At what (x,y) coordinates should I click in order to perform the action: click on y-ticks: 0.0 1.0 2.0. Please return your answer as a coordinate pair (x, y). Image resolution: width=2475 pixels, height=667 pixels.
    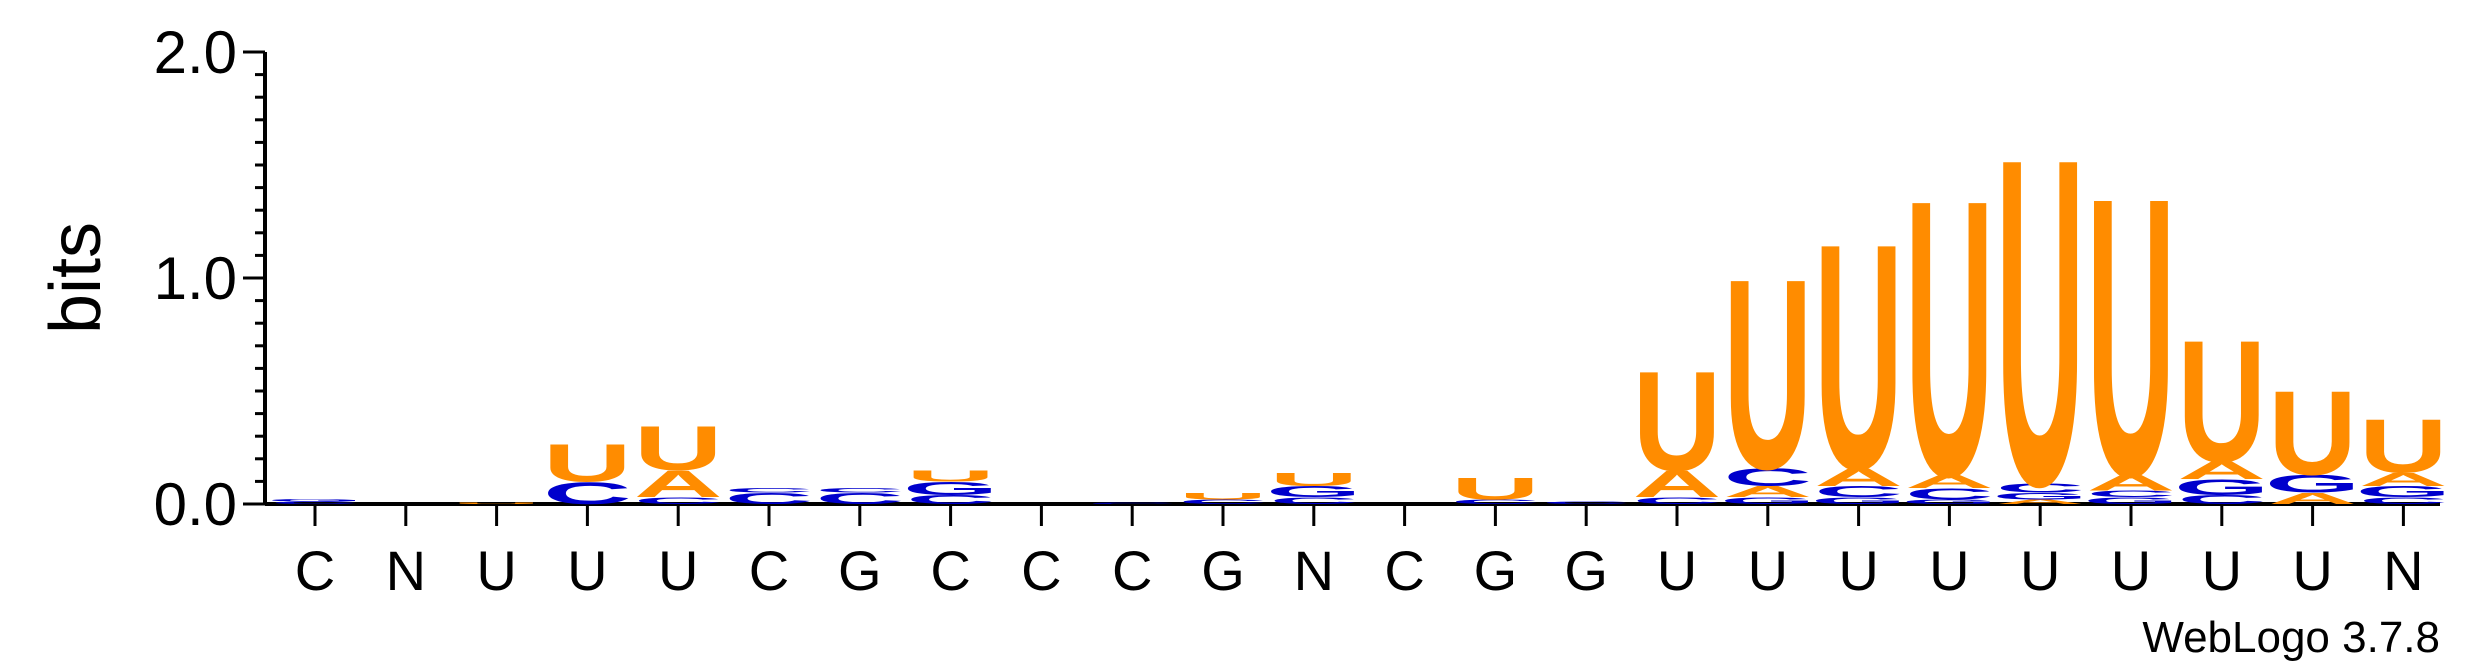
    Looking at the image, I should click on (209, 278).